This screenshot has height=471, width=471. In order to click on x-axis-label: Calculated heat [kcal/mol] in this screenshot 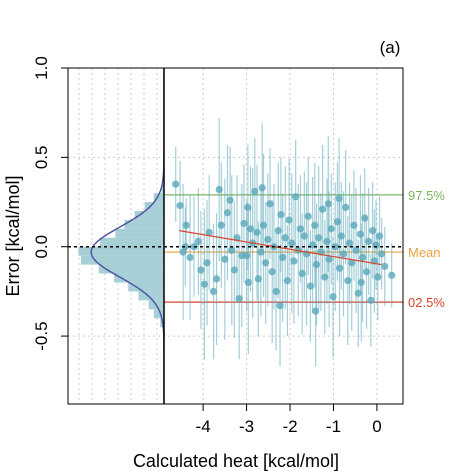, I will do `click(236, 461)`.